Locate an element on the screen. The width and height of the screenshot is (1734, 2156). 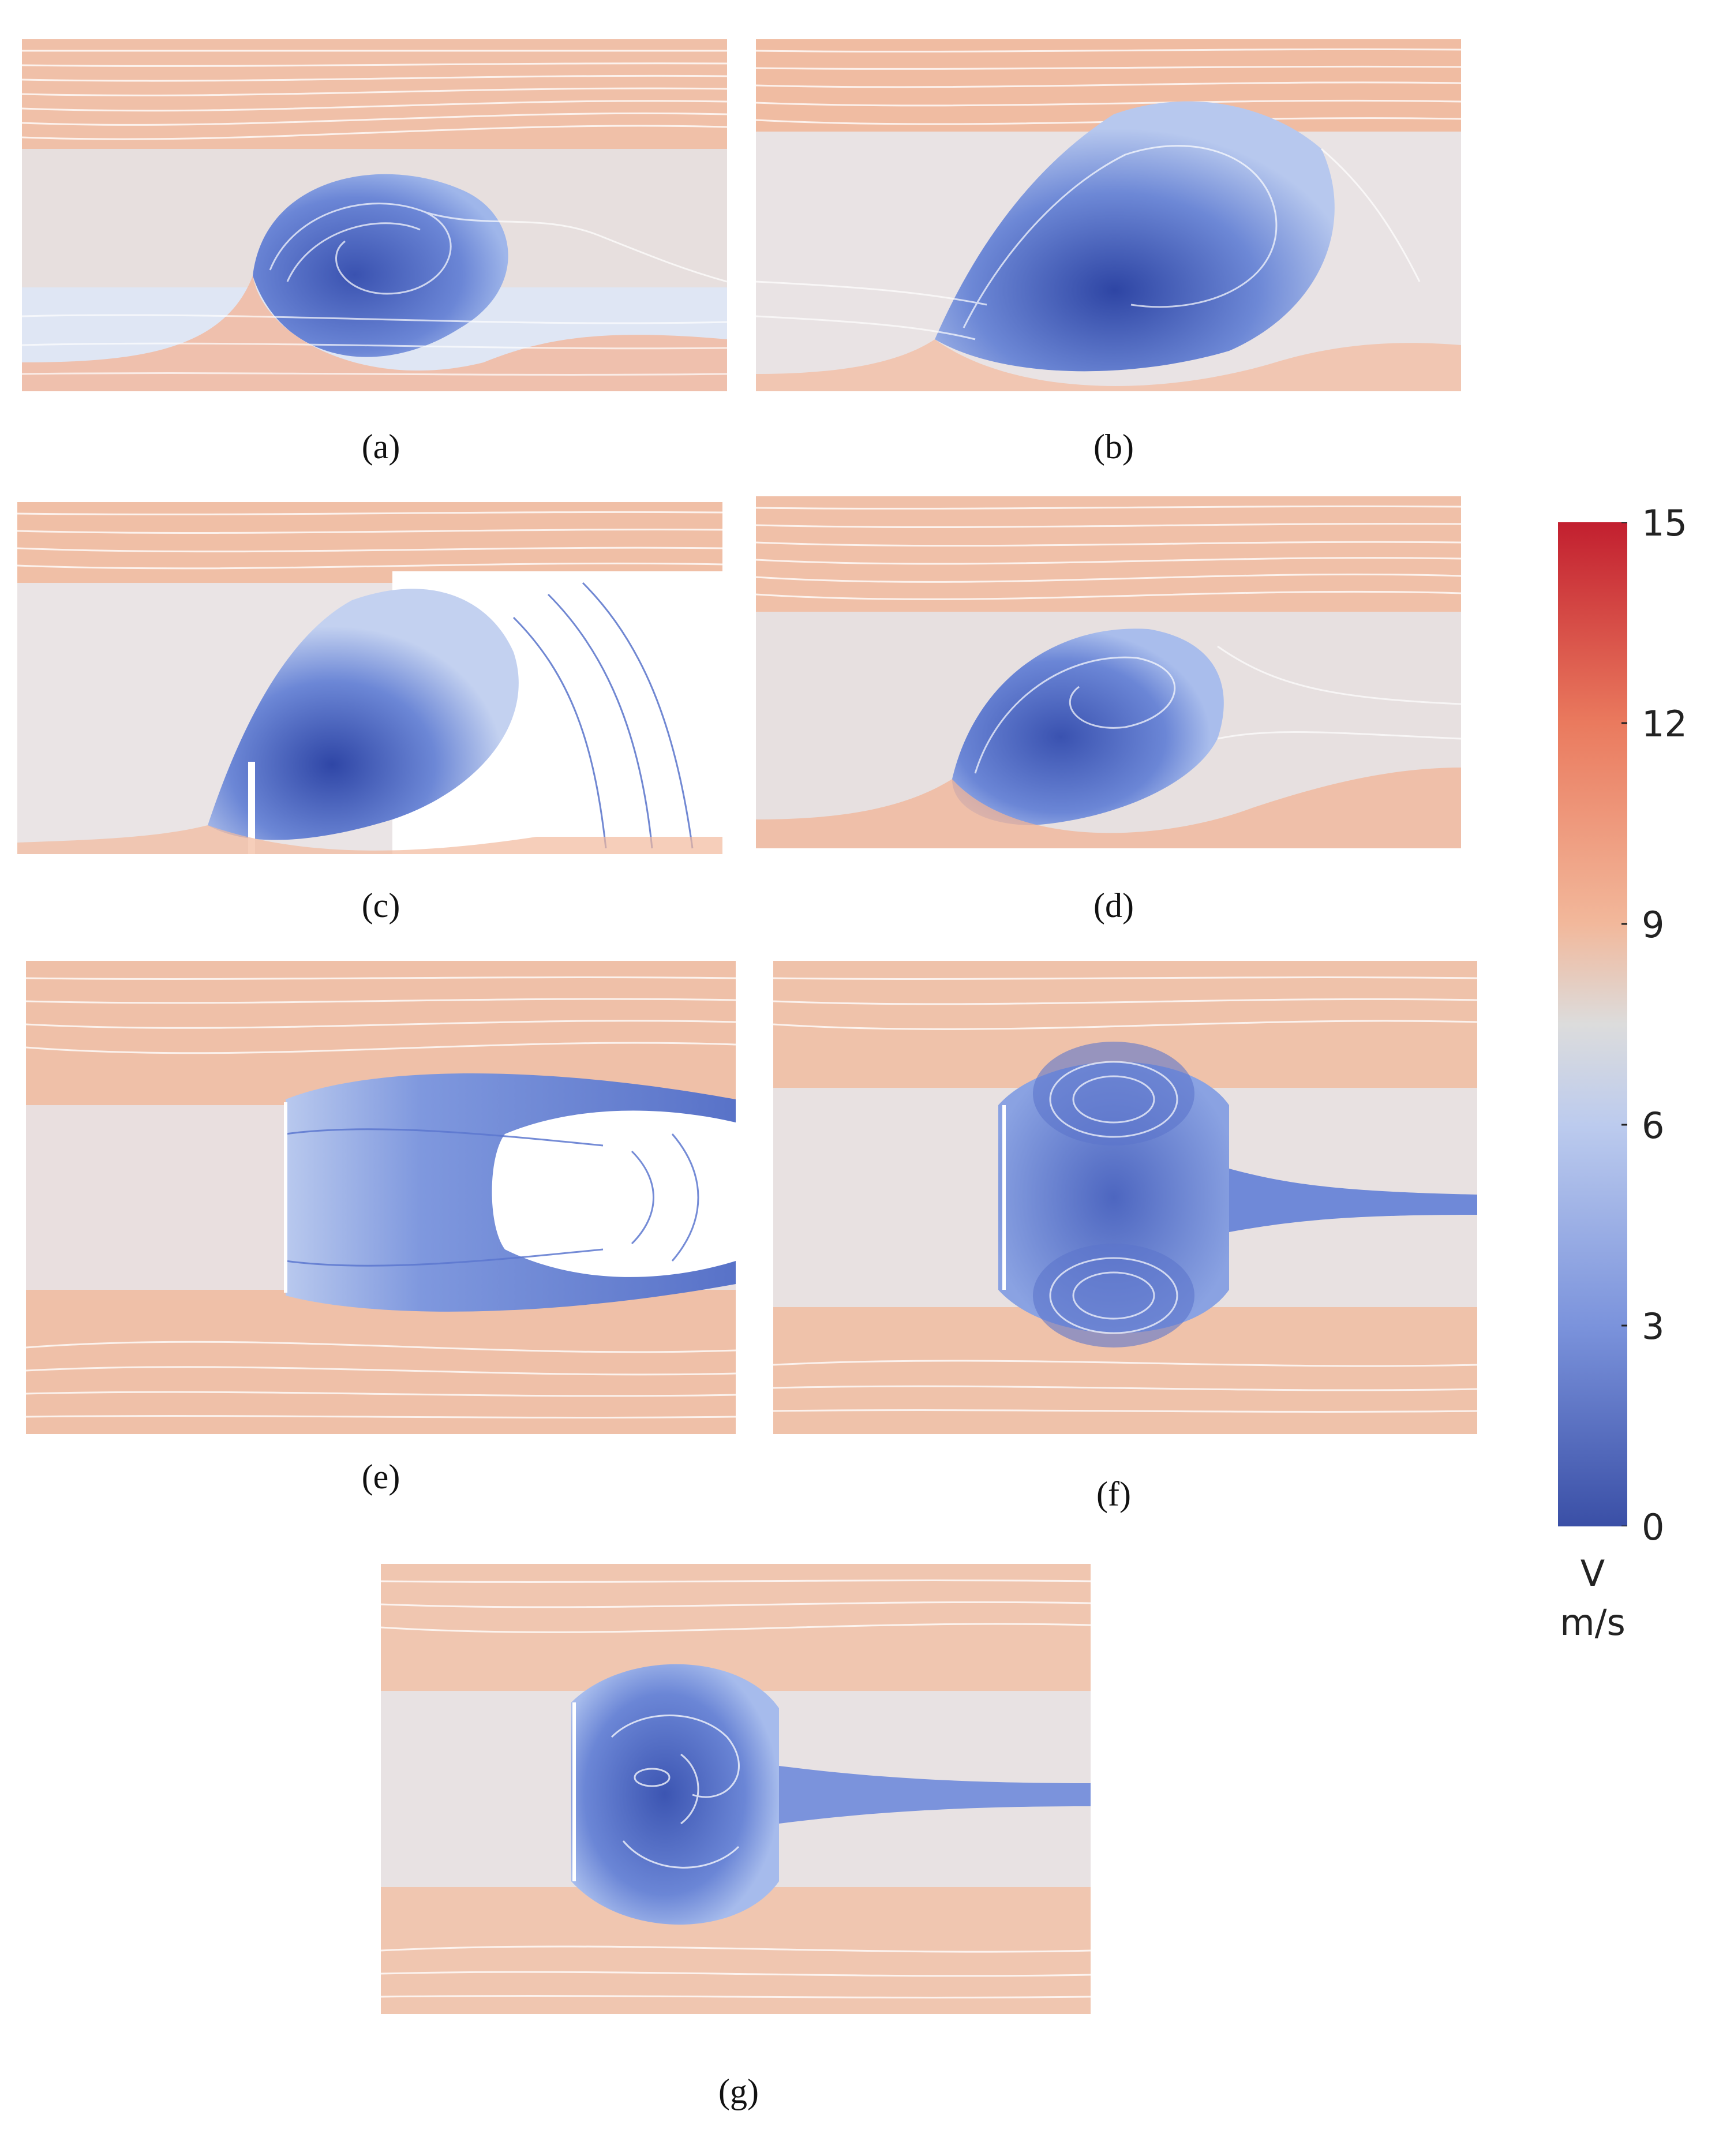
streamlines-outer-top is located at coordinates (374, 94).